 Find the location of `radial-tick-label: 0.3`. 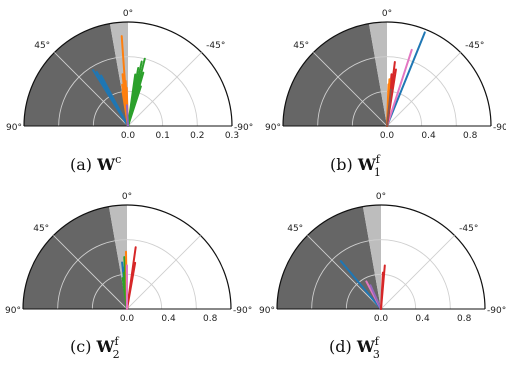

radial-tick-label: 0.3 is located at coordinates (232, 136).